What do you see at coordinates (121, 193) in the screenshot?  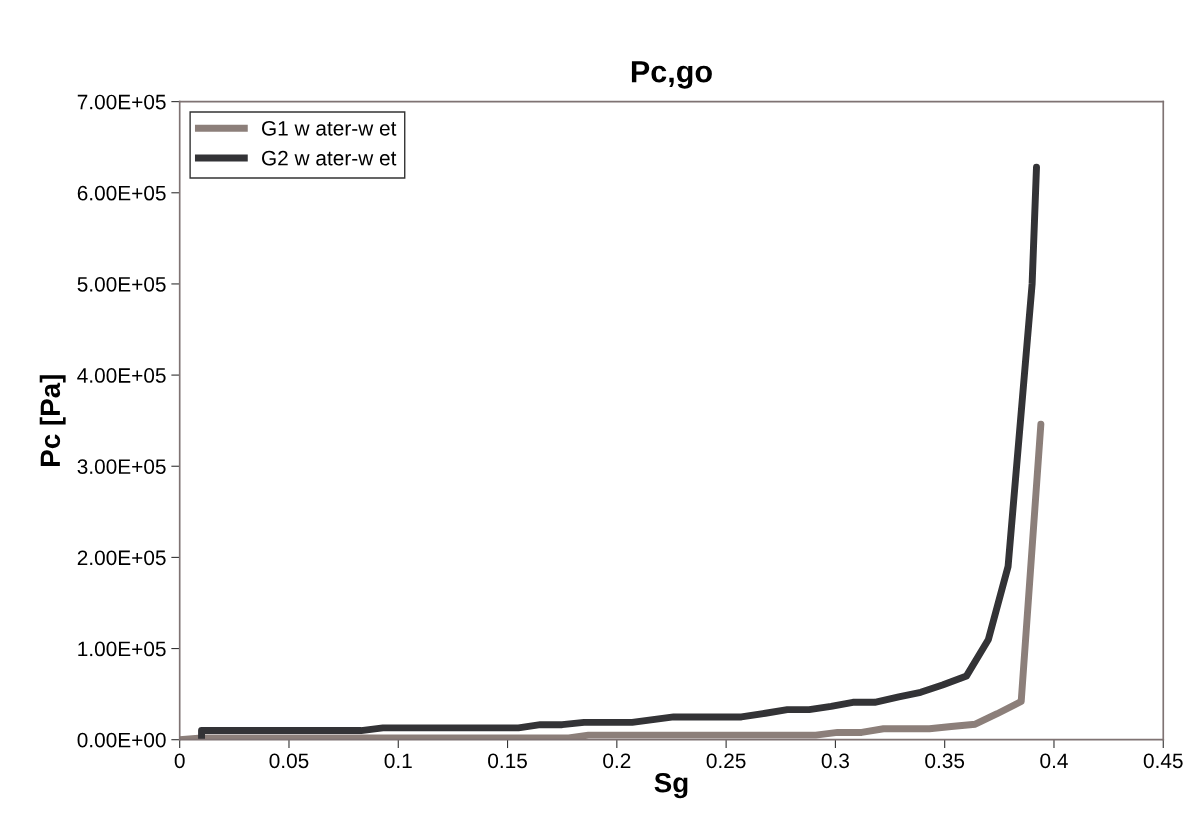 I see `y-tick-label: 6.00E+05` at bounding box center [121, 193].